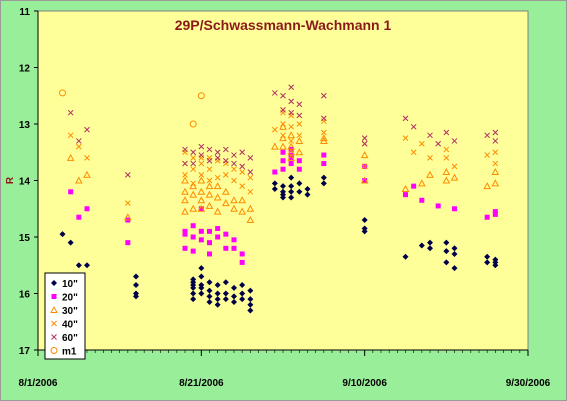 The image size is (567, 401). Describe the element at coordinates (70, 284) in the screenshot. I see `legend-label: 10"` at that location.